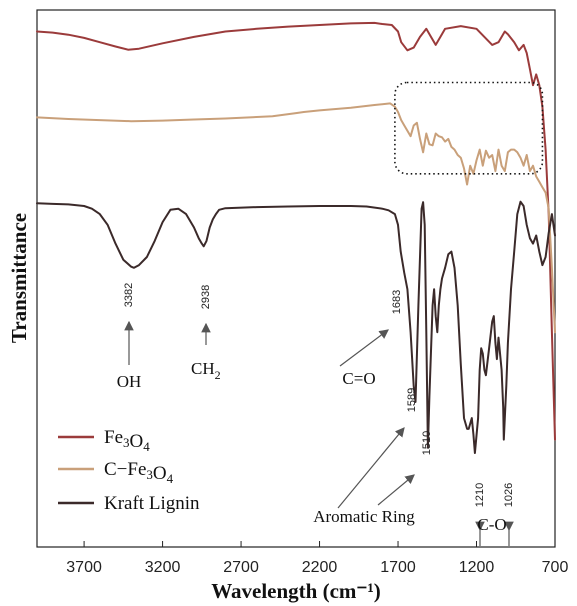 The height and width of the screenshot is (606, 577). Describe the element at coordinates (139, 472) in the screenshot. I see `legend-label-1: C−Fe3O4` at that location.